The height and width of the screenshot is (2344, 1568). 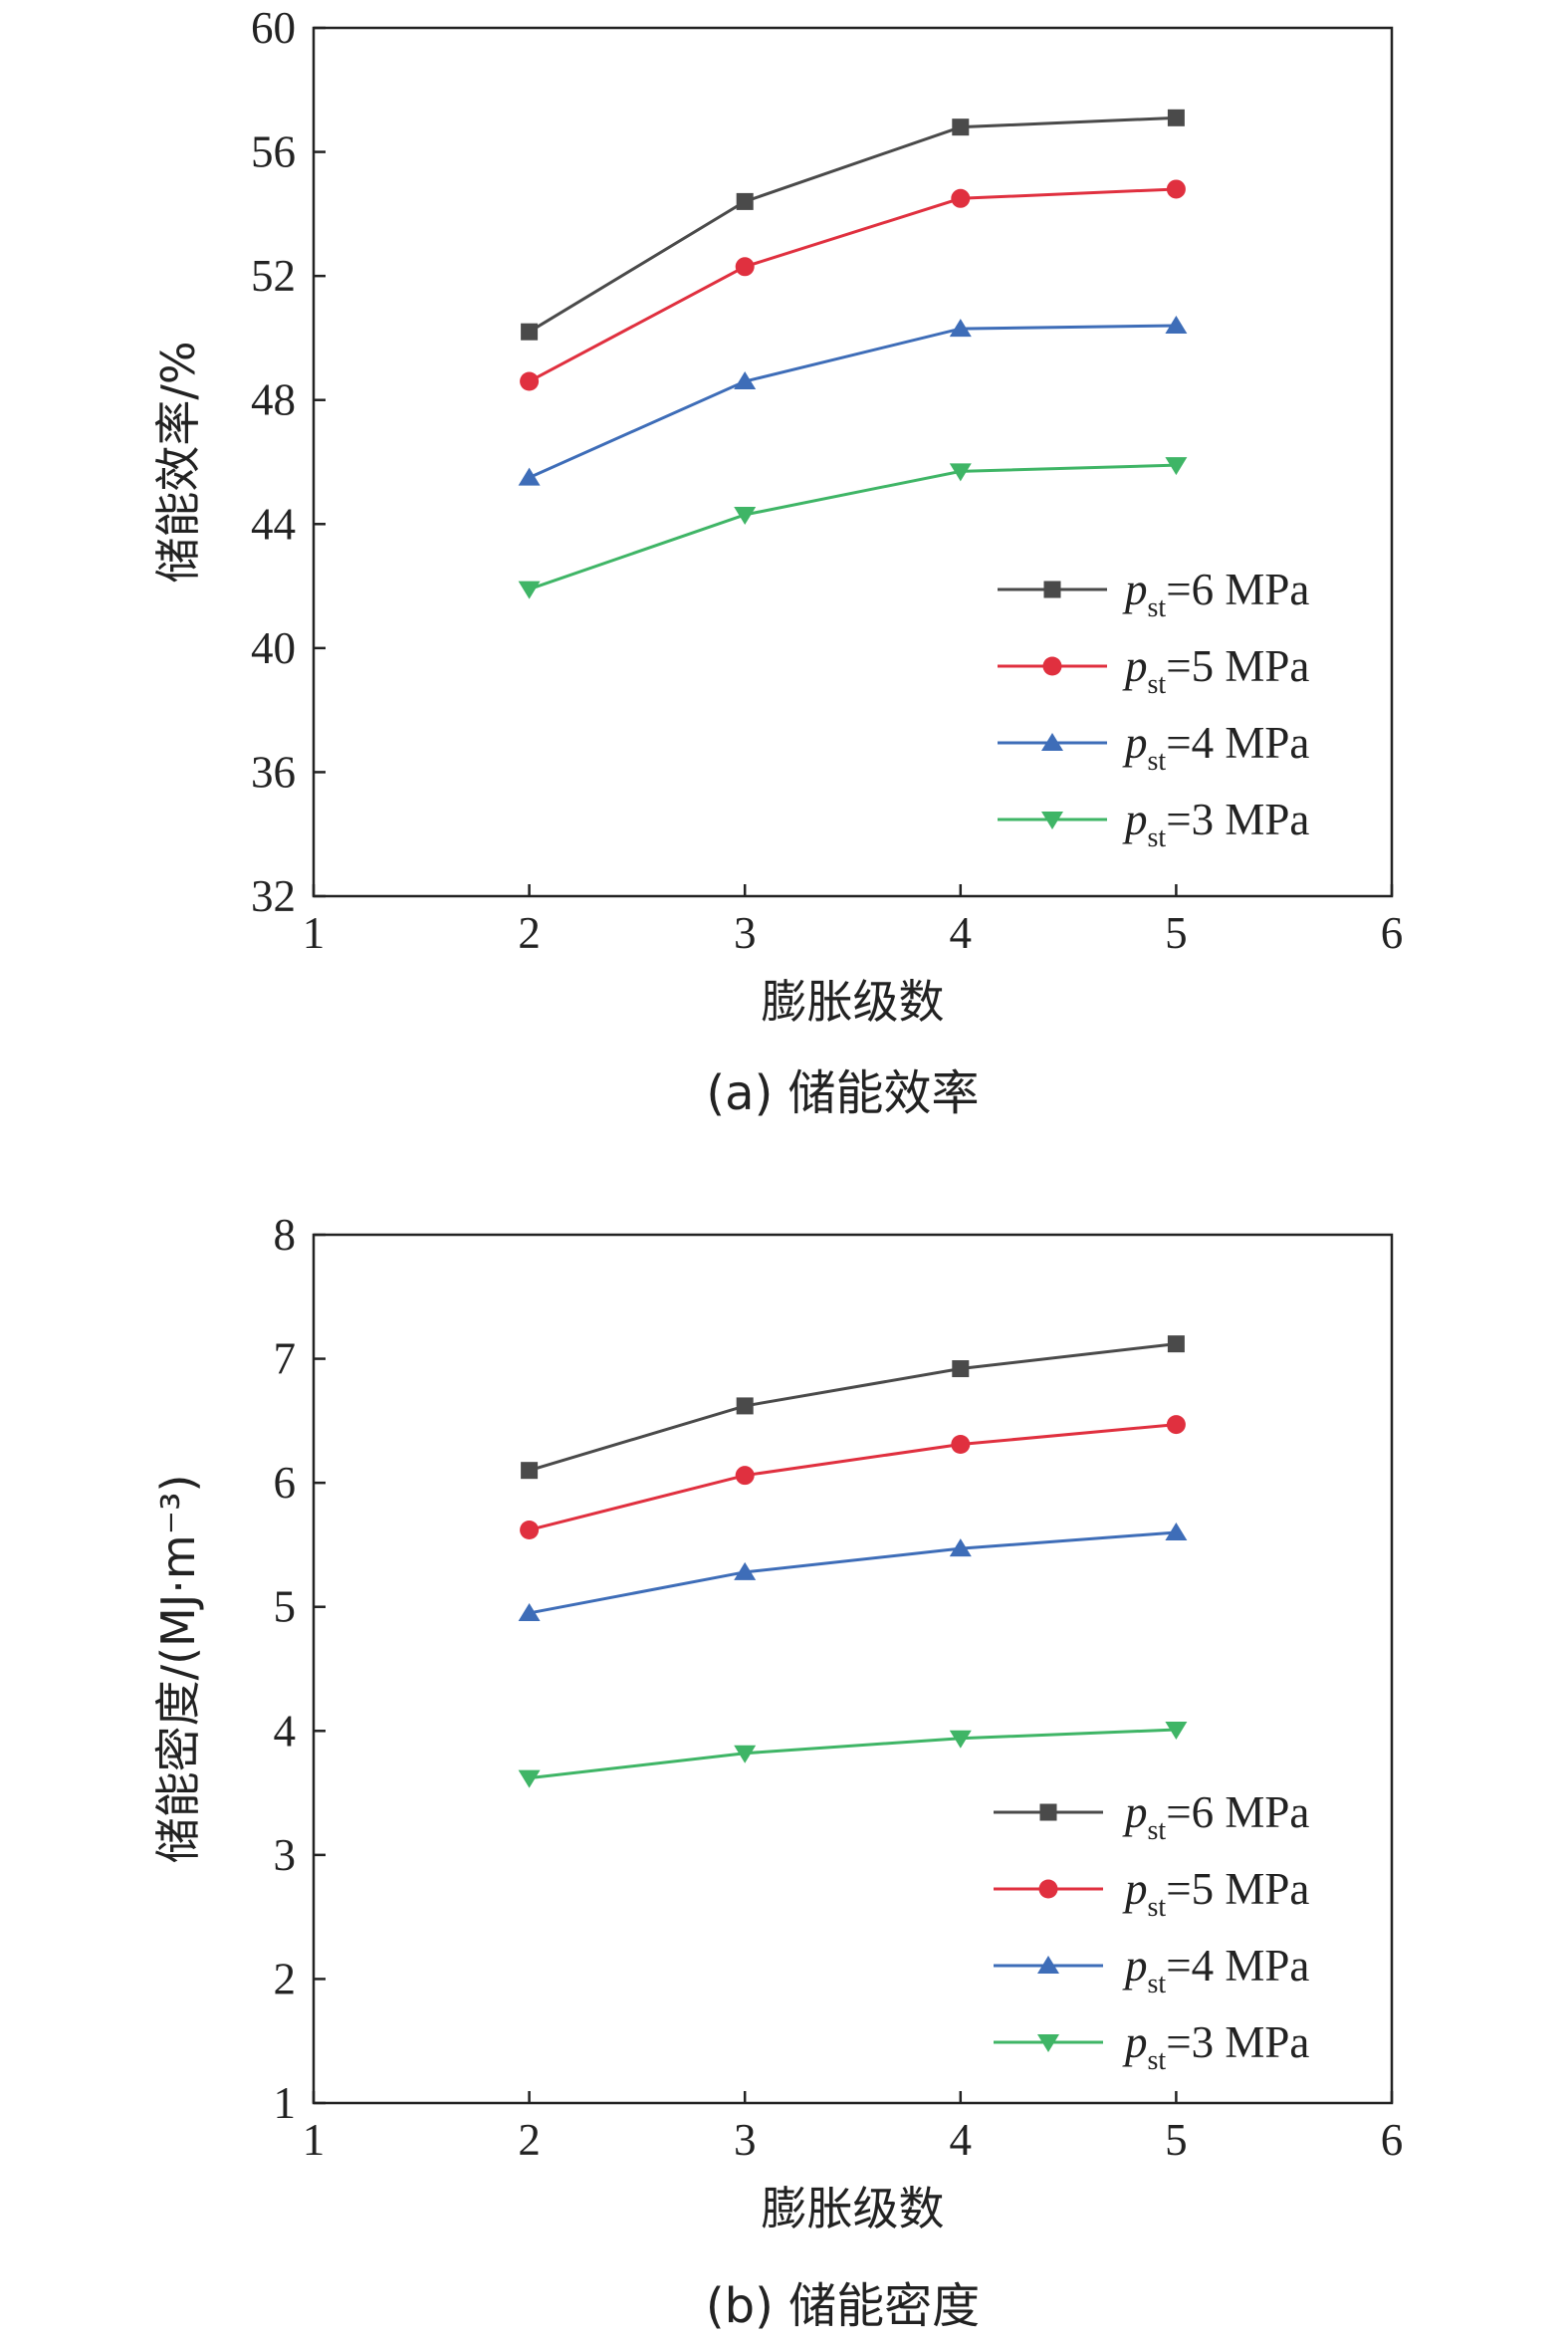 I want to click on y-tick-label: 32, so click(x=273, y=896).